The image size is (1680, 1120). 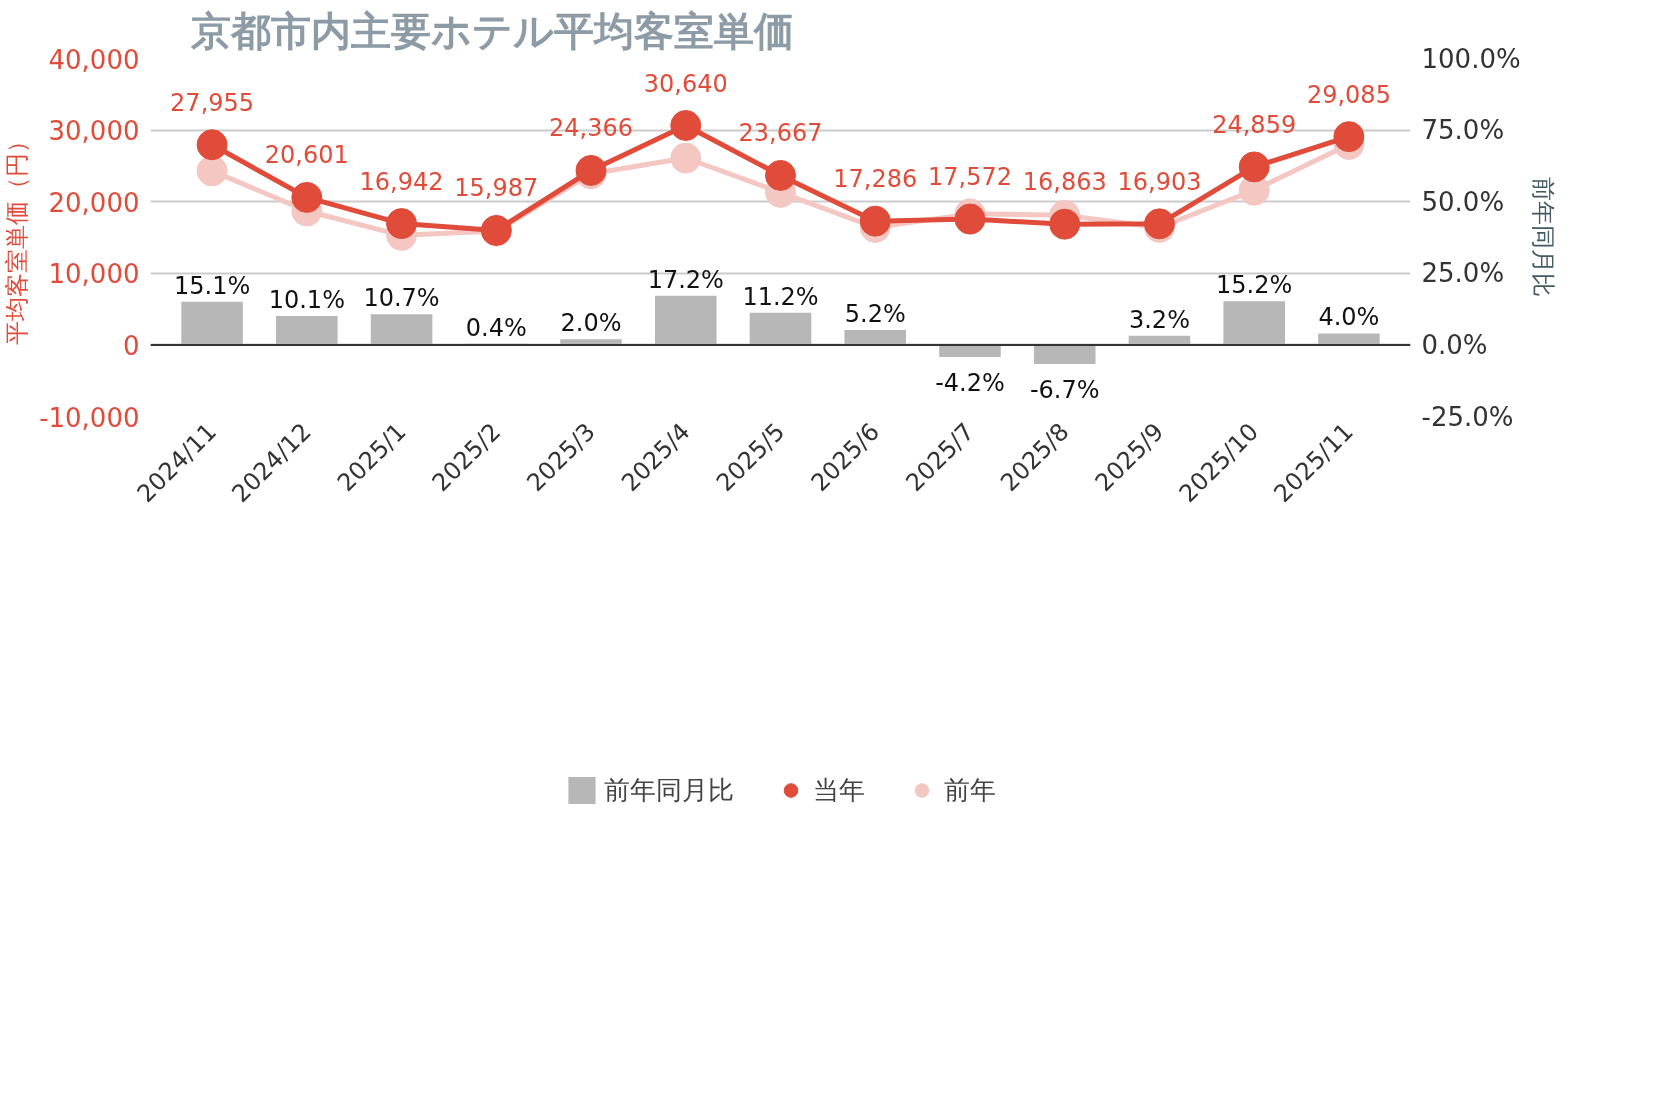 I want to click on data-label: 17,286, so click(x=875, y=179).